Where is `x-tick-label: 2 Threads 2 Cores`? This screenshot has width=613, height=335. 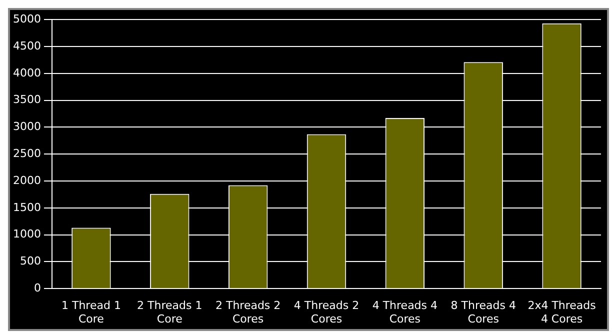
x-tick-label: 2 Threads 2 Cores is located at coordinates (248, 312).